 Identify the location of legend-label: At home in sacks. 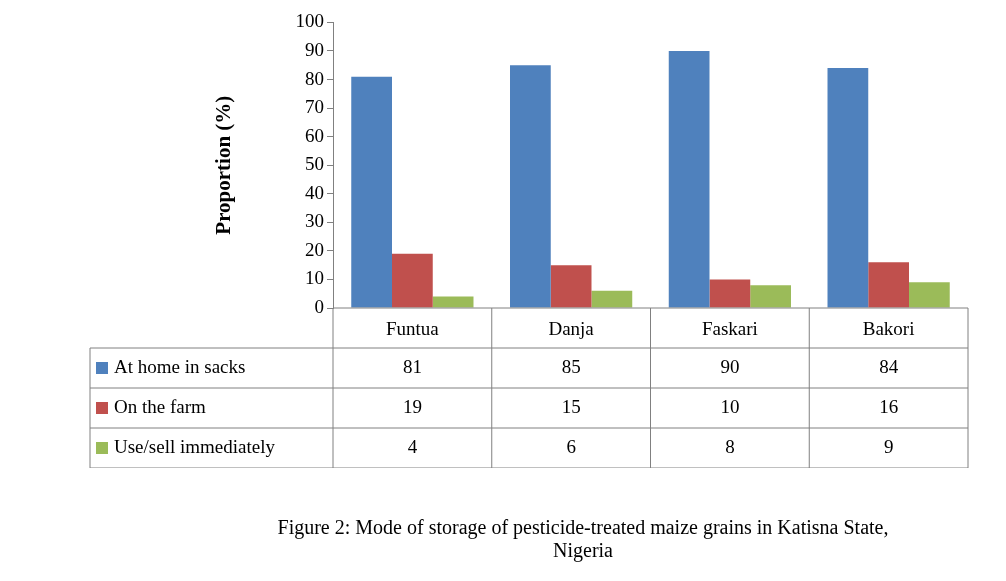
(180, 366).